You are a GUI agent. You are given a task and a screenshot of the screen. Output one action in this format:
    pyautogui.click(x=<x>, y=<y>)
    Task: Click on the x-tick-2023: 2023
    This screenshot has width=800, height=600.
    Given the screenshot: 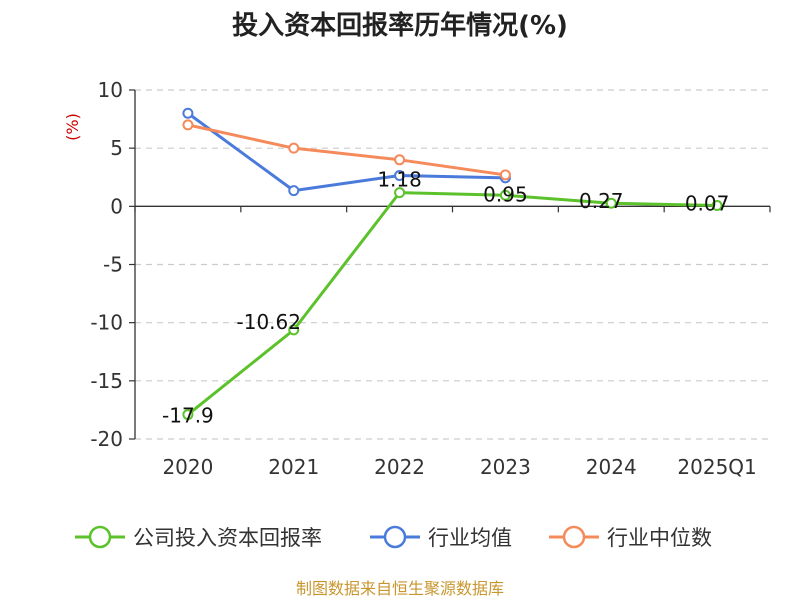 What is the action you would take?
    pyautogui.click(x=505, y=467)
    